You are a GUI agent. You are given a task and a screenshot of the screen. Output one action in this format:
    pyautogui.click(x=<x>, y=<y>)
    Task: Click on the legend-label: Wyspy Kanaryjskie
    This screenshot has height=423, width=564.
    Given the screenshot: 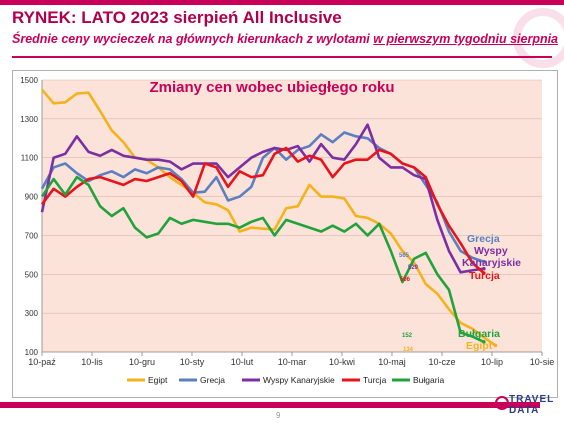 What is the action you would take?
    pyautogui.click(x=299, y=380)
    